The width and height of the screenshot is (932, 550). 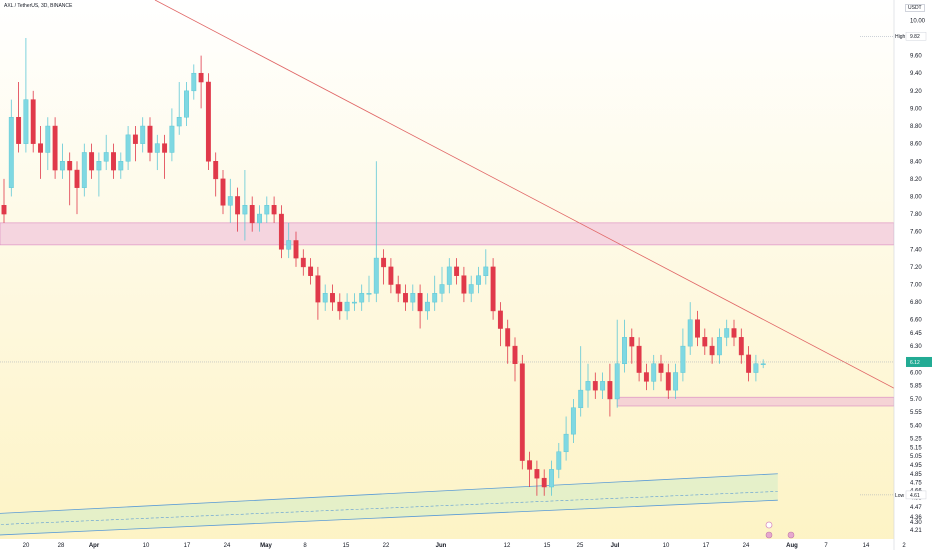 What do you see at coordinates (916, 180) in the screenshot?
I see `y-tick-label: 8.20` at bounding box center [916, 180].